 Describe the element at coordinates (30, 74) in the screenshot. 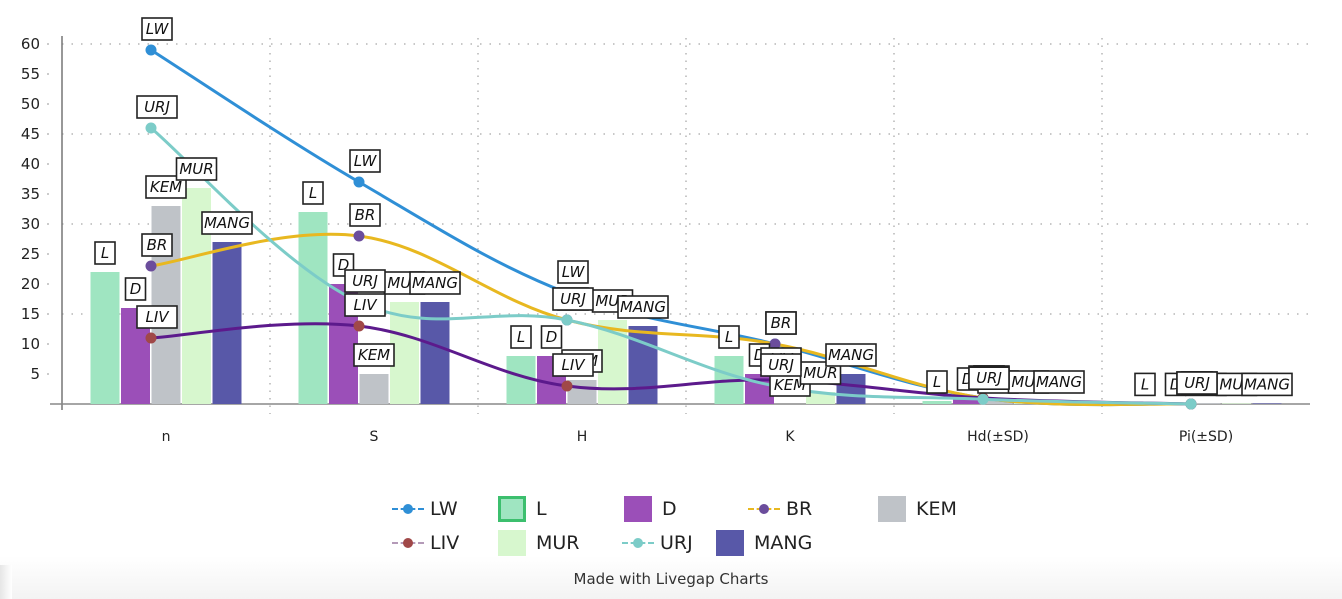

I see `y-tick-label: 55` at that location.